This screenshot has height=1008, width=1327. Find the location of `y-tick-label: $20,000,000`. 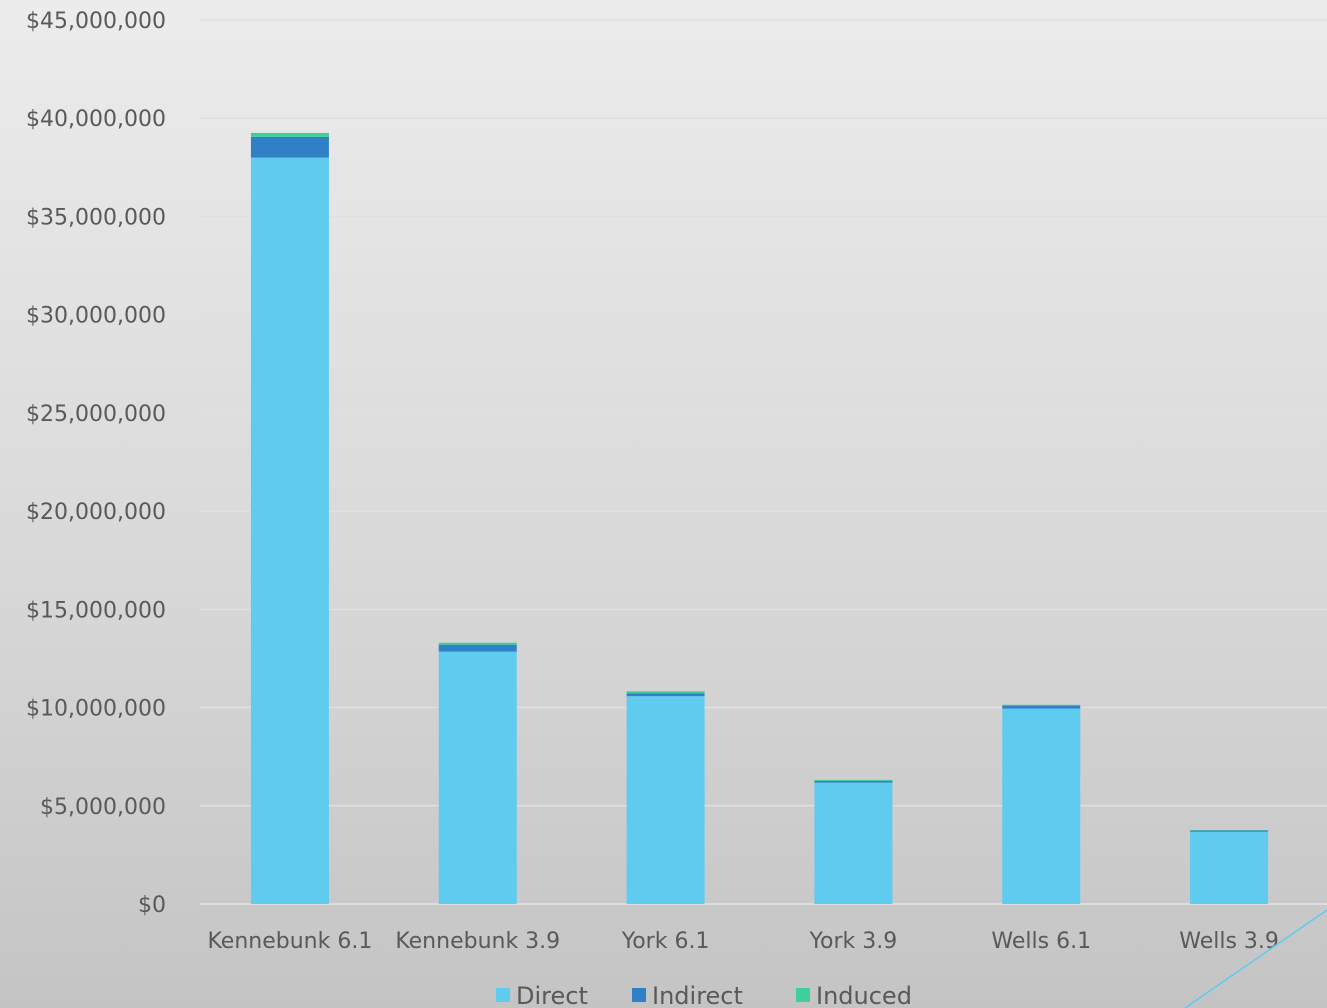

y-tick-label: $20,000,000 is located at coordinates (96, 512).